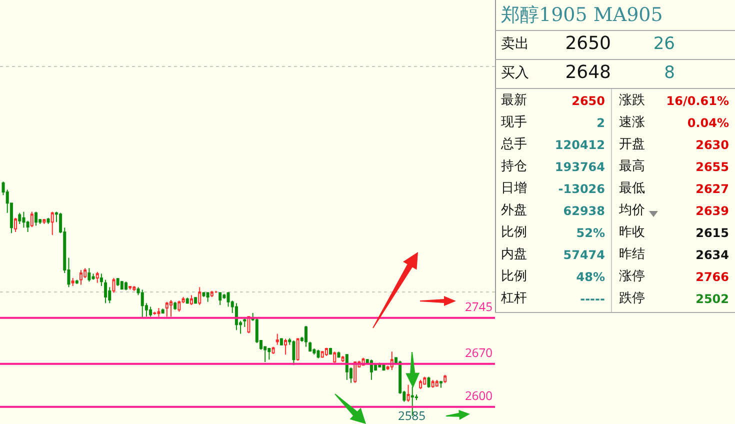  I want to click on text: 昨结, so click(632, 255).